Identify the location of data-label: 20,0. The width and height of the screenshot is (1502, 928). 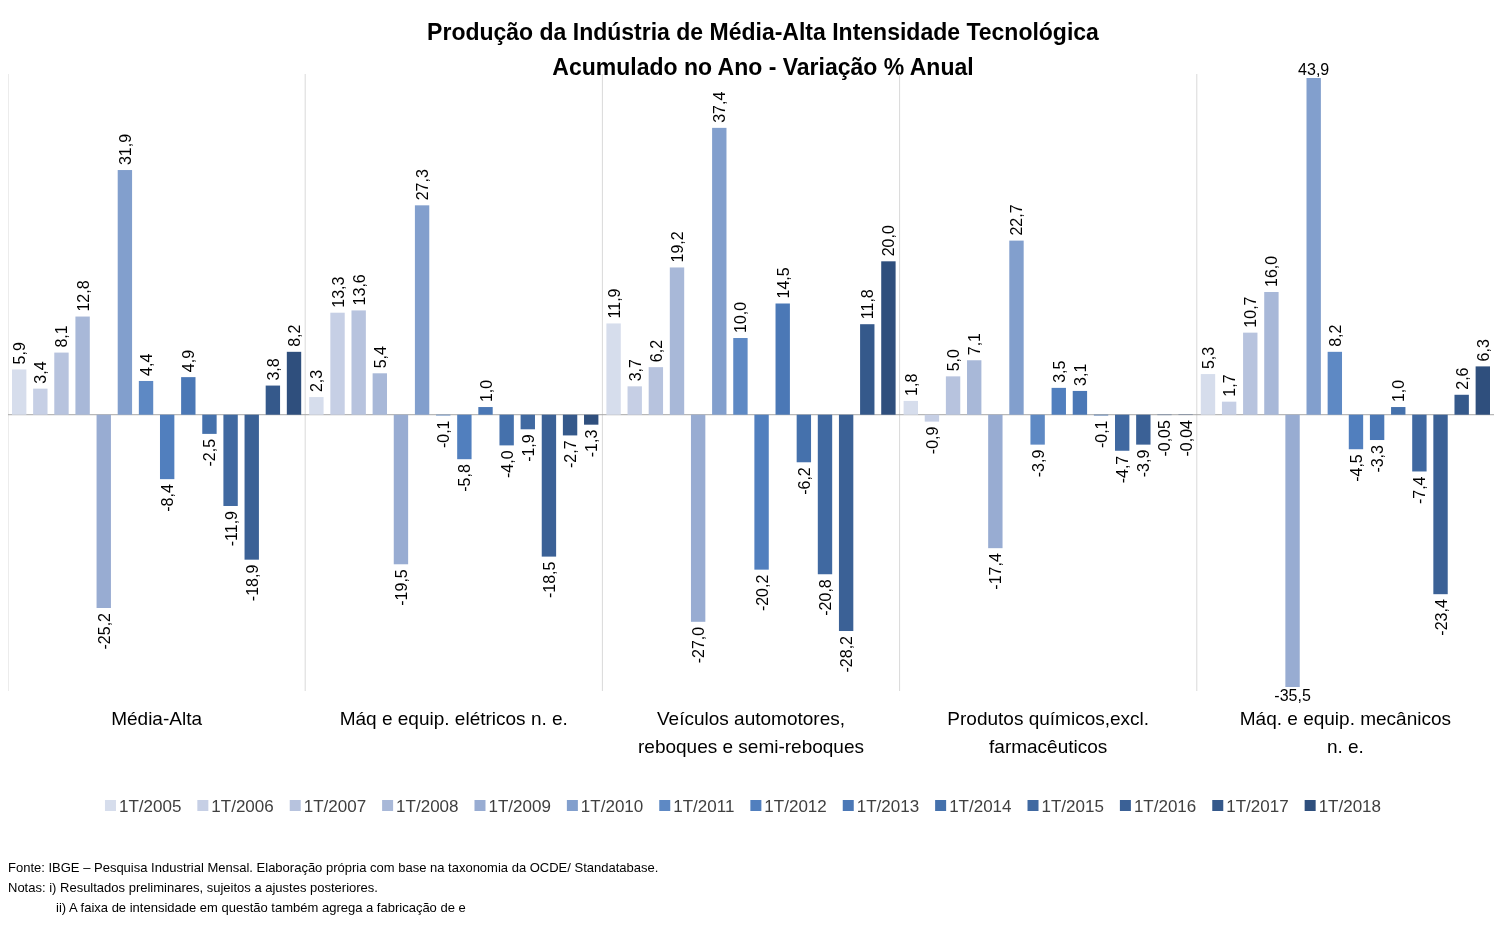
(889, 241).